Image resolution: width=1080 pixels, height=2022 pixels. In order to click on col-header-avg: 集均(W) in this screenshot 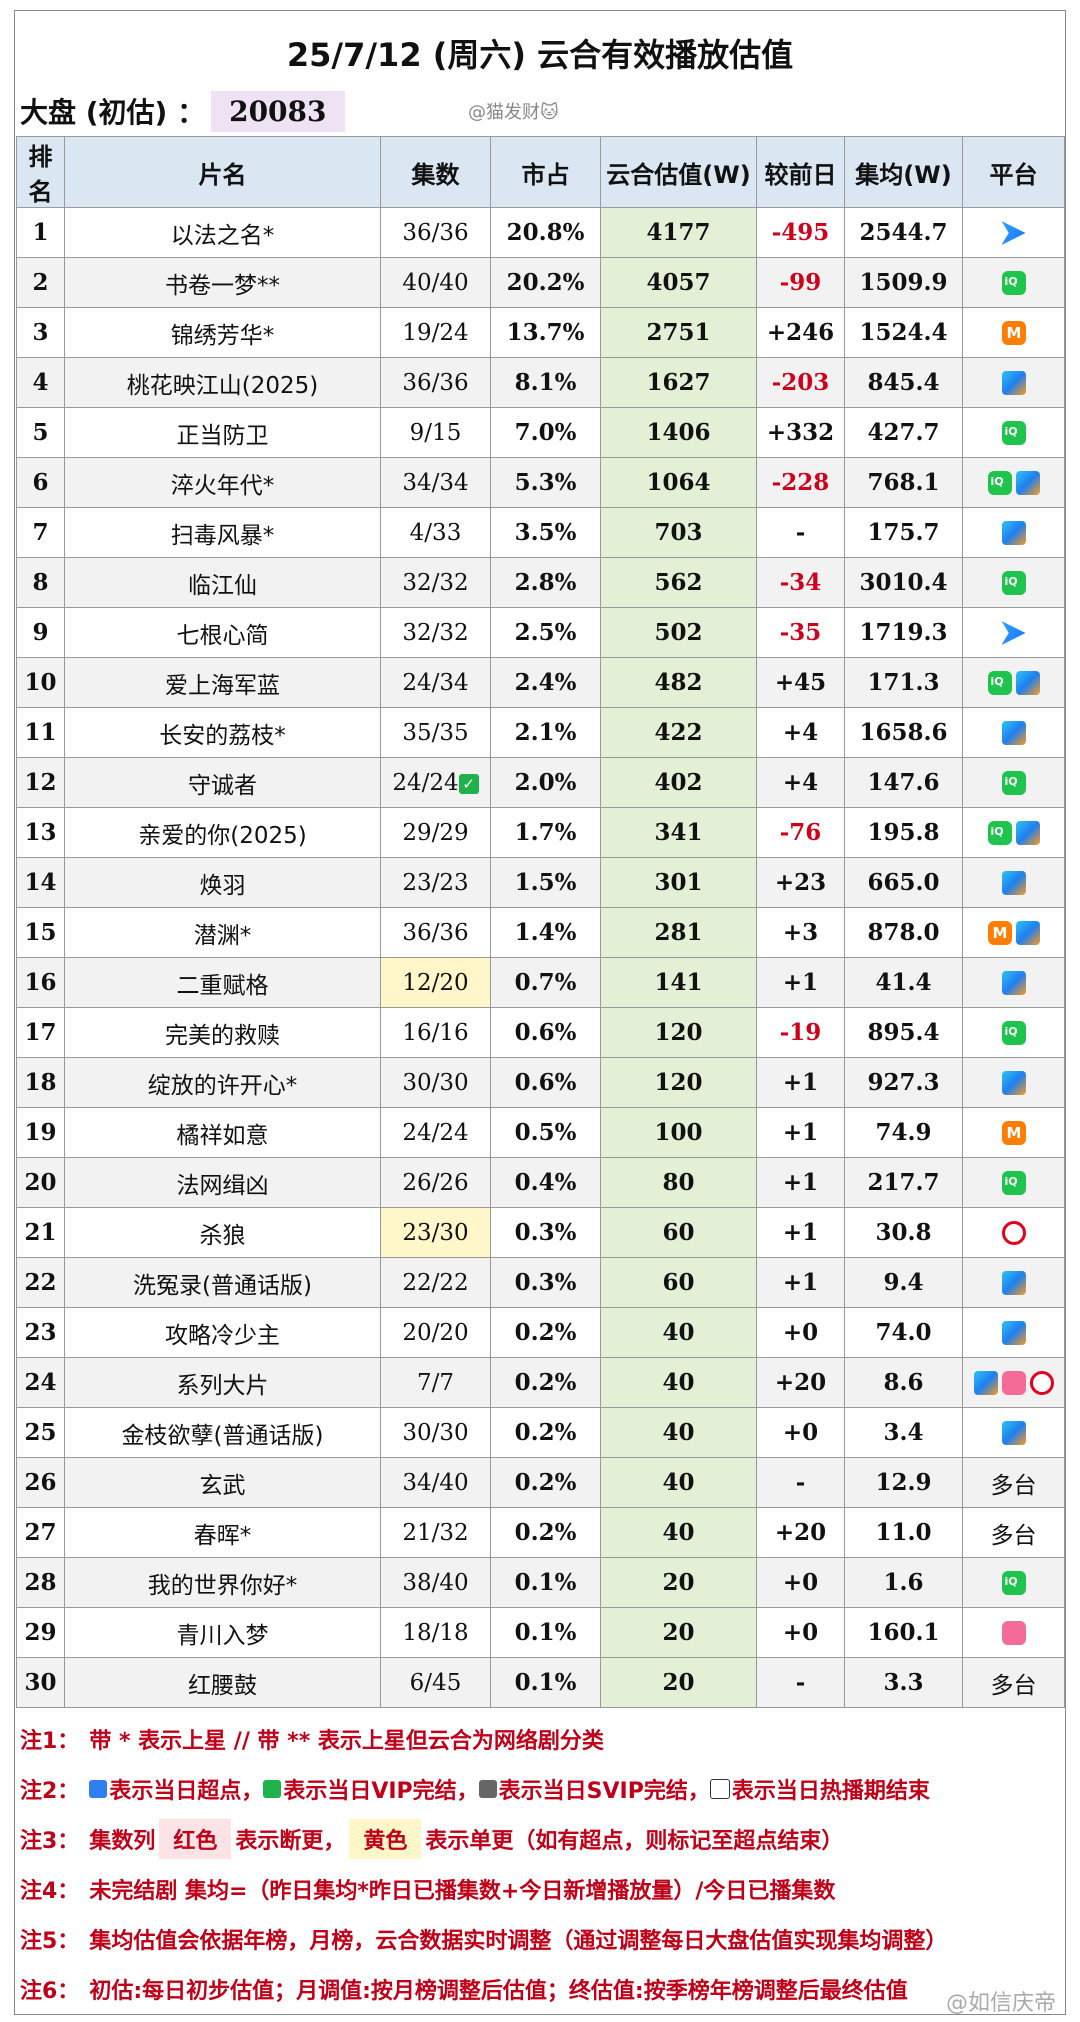, I will do `click(903, 172)`.